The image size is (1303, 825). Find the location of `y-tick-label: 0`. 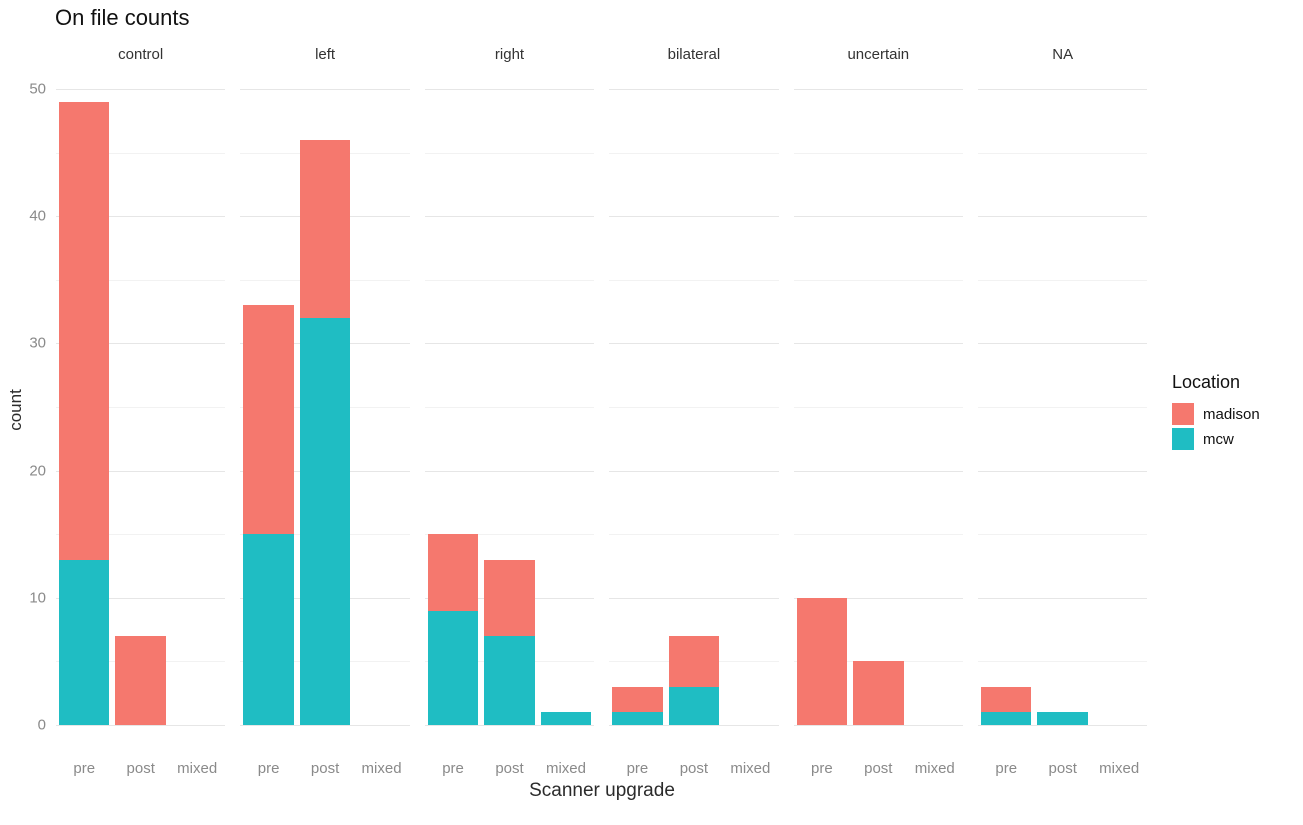

y-tick-label: 0 is located at coordinates (41, 725).